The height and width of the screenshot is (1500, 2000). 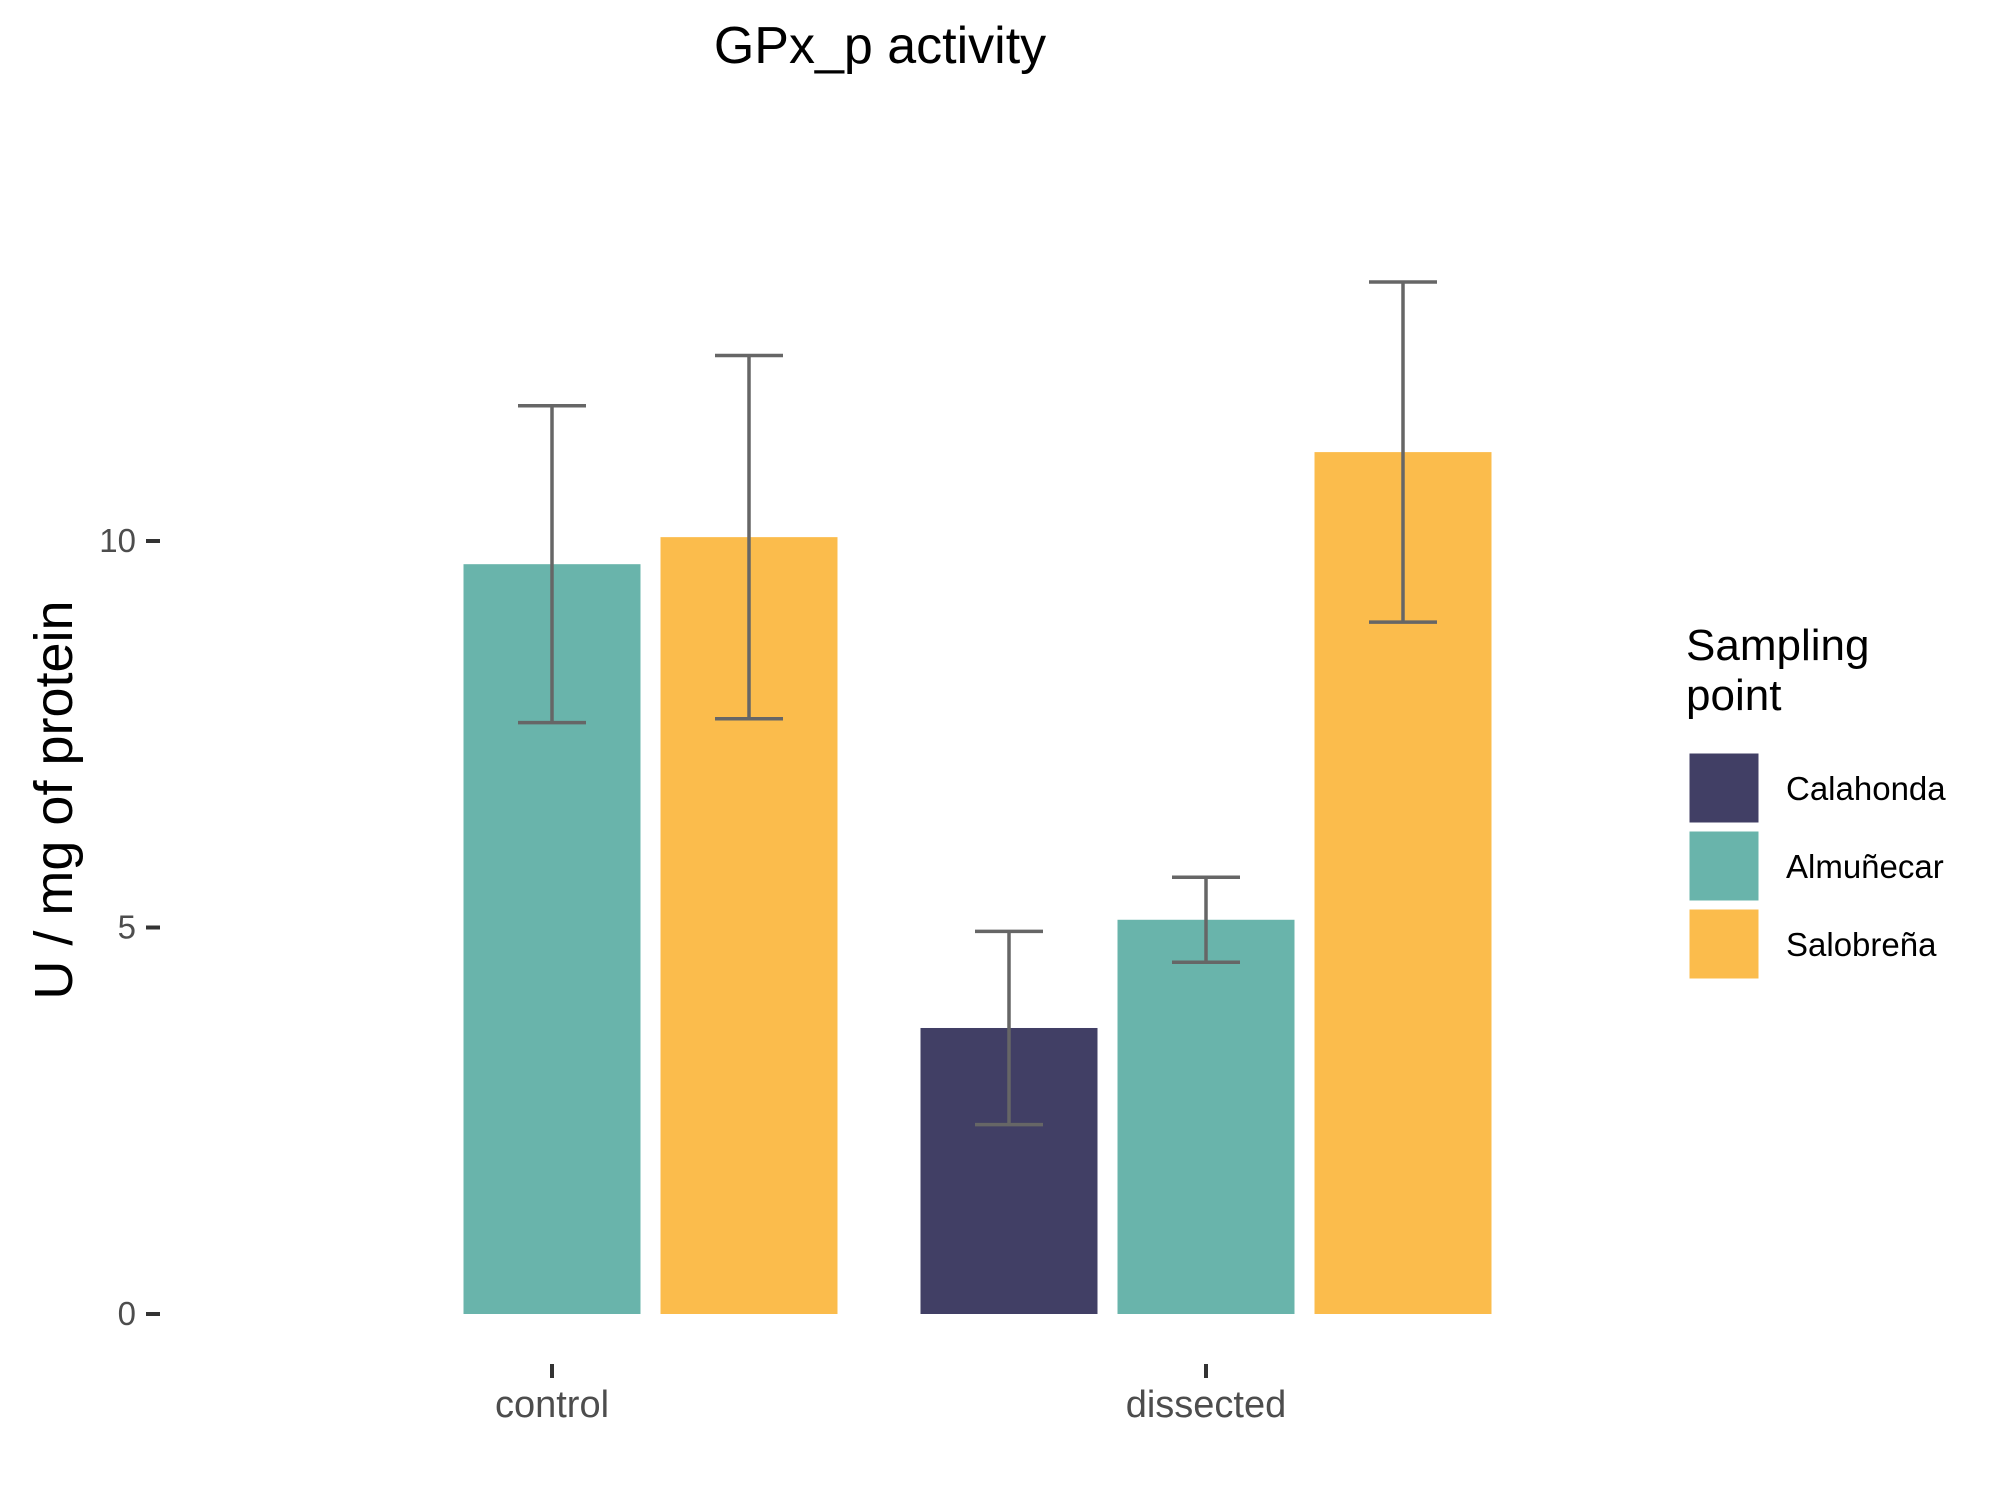 What do you see at coordinates (1724, 944) in the screenshot?
I see `legend-key-Salobreña` at bounding box center [1724, 944].